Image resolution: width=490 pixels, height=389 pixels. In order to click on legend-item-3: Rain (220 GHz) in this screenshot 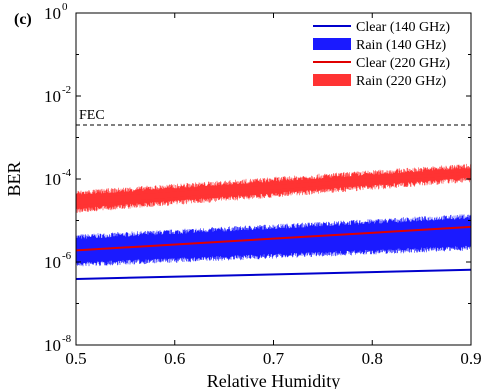, I will do `click(380, 81)`.